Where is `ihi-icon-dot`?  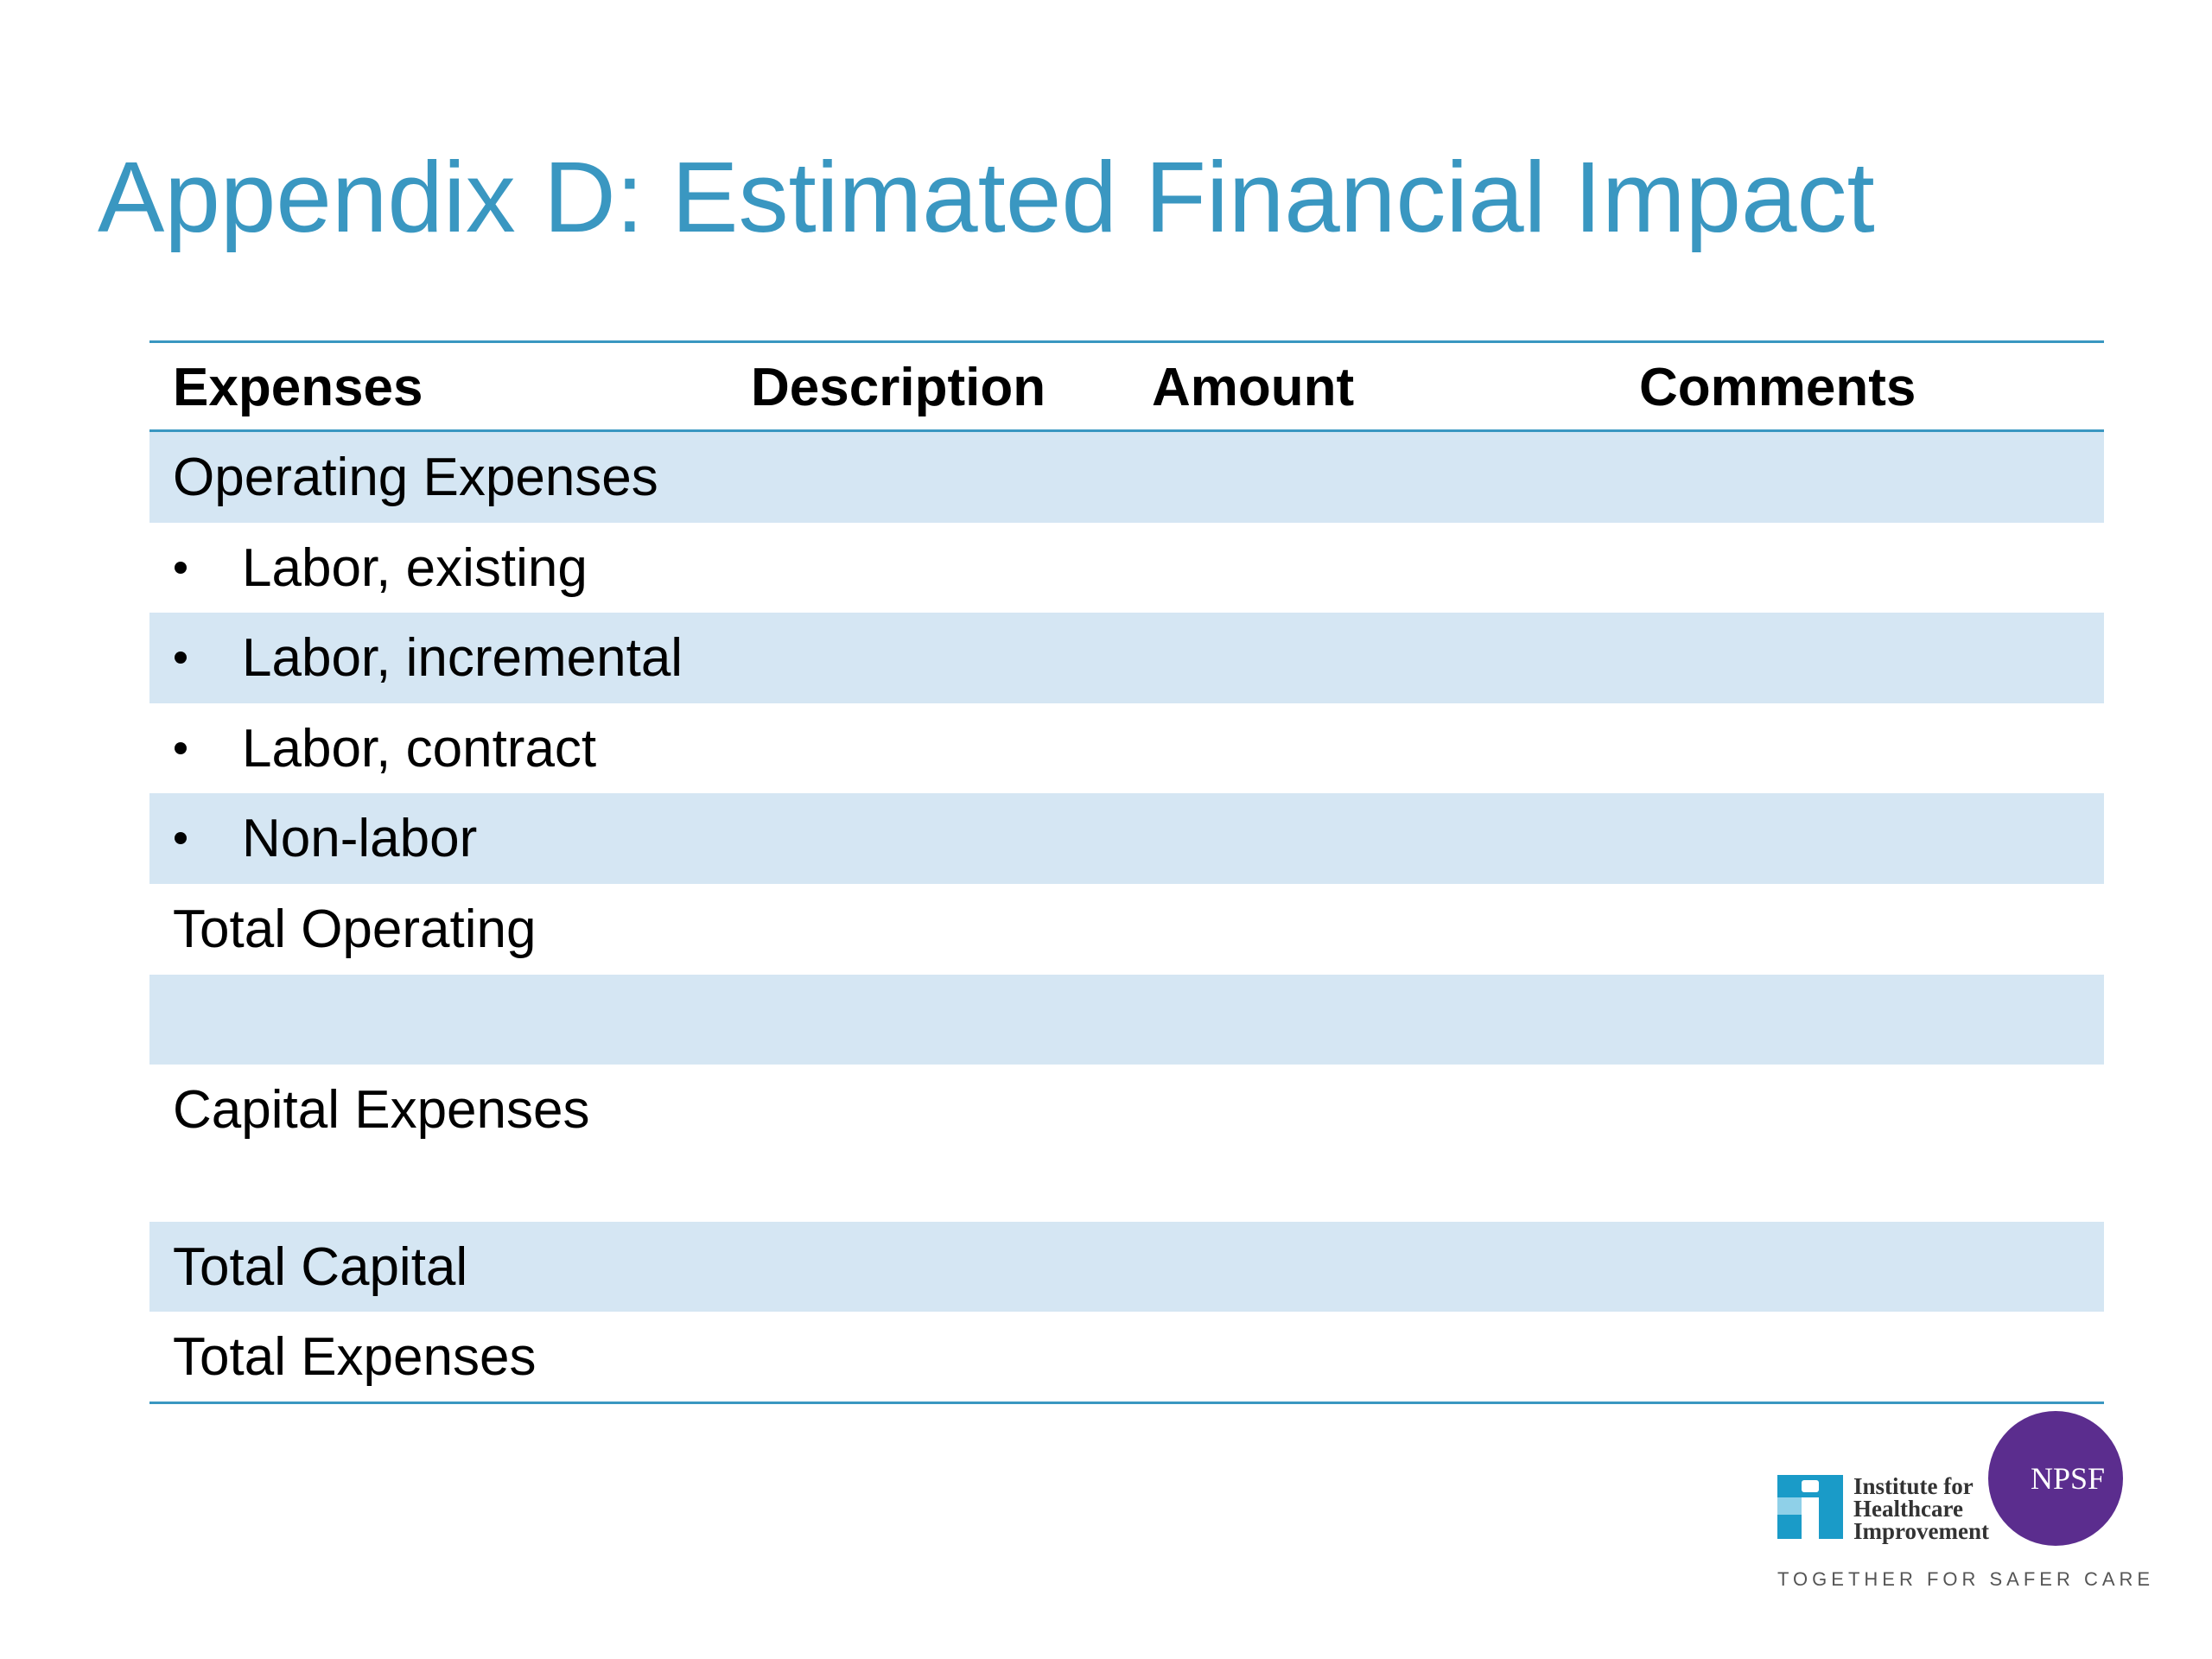 ihi-icon-dot is located at coordinates (1811, 1486).